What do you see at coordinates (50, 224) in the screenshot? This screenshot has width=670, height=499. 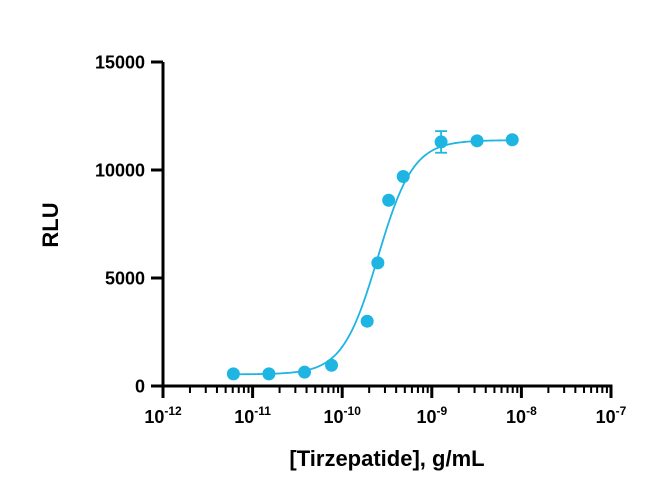 I see `y-axis-title: RLU` at bounding box center [50, 224].